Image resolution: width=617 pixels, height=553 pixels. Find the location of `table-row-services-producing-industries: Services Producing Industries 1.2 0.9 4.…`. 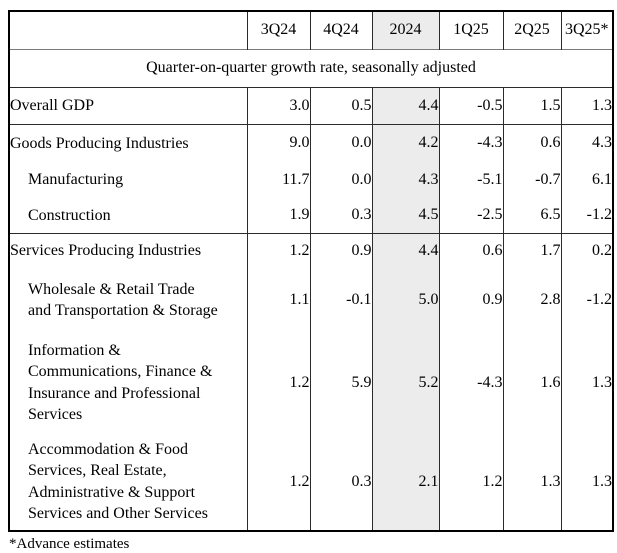

table-row-services-producing-industries: Services Producing Industries 1.2 0.9 4.… is located at coordinates (311, 250).